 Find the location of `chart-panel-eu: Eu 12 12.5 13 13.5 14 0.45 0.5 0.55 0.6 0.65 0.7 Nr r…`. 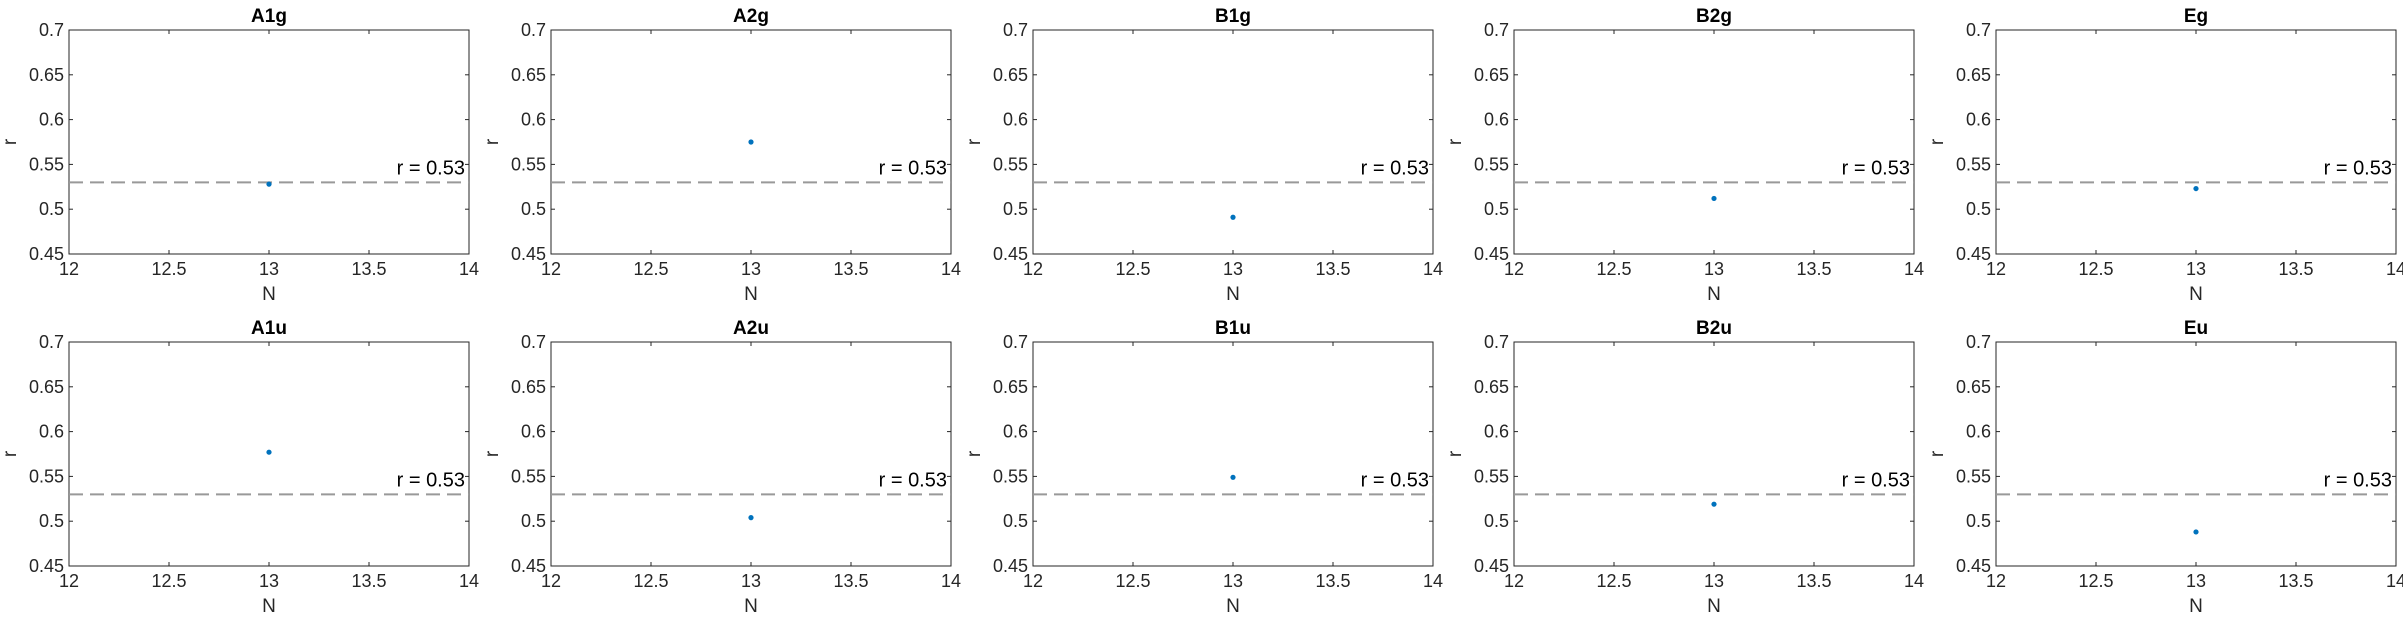

chart-panel-eu: Eu 12 12.5 13 13.5 14 0.45 0.5 0.55 0.6 0.65 0.7 Nr r… is located at coordinates (2165, 467).